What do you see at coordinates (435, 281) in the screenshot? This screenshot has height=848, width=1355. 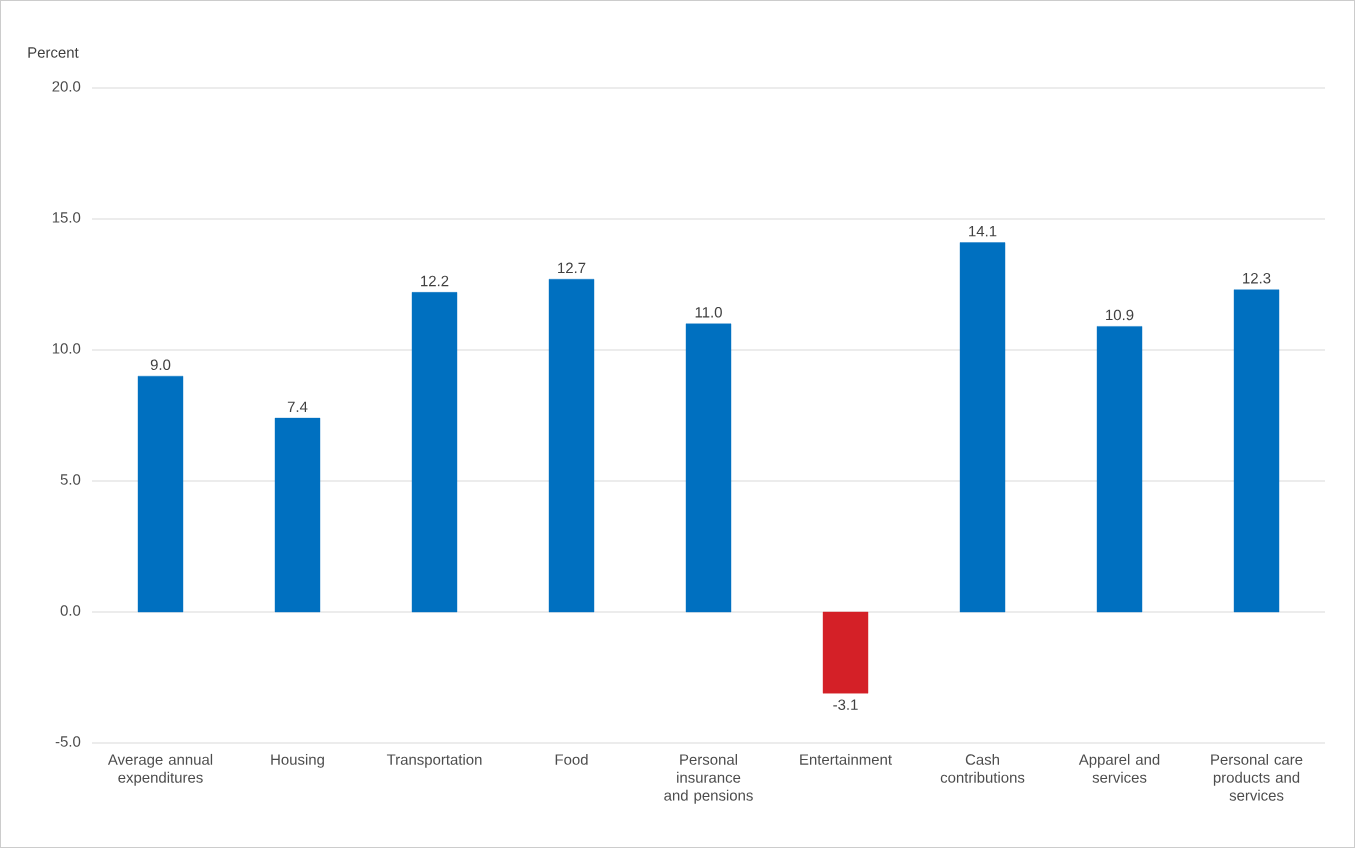 I see `data-label: 12.2` at bounding box center [435, 281].